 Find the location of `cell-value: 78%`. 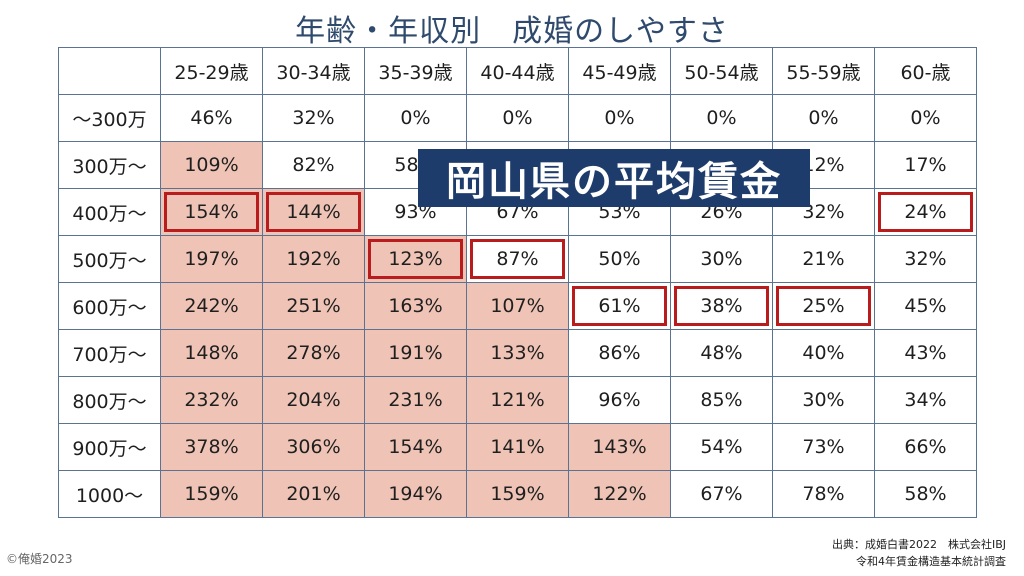

cell-value: 78% is located at coordinates (823, 494).